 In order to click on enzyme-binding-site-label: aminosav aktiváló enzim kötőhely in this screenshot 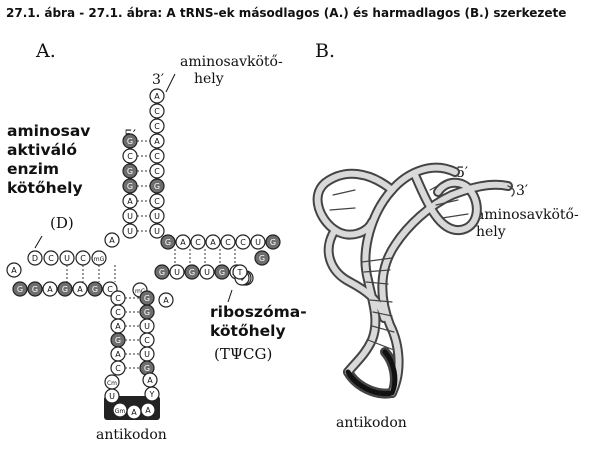, I will do `click(49, 159)`.